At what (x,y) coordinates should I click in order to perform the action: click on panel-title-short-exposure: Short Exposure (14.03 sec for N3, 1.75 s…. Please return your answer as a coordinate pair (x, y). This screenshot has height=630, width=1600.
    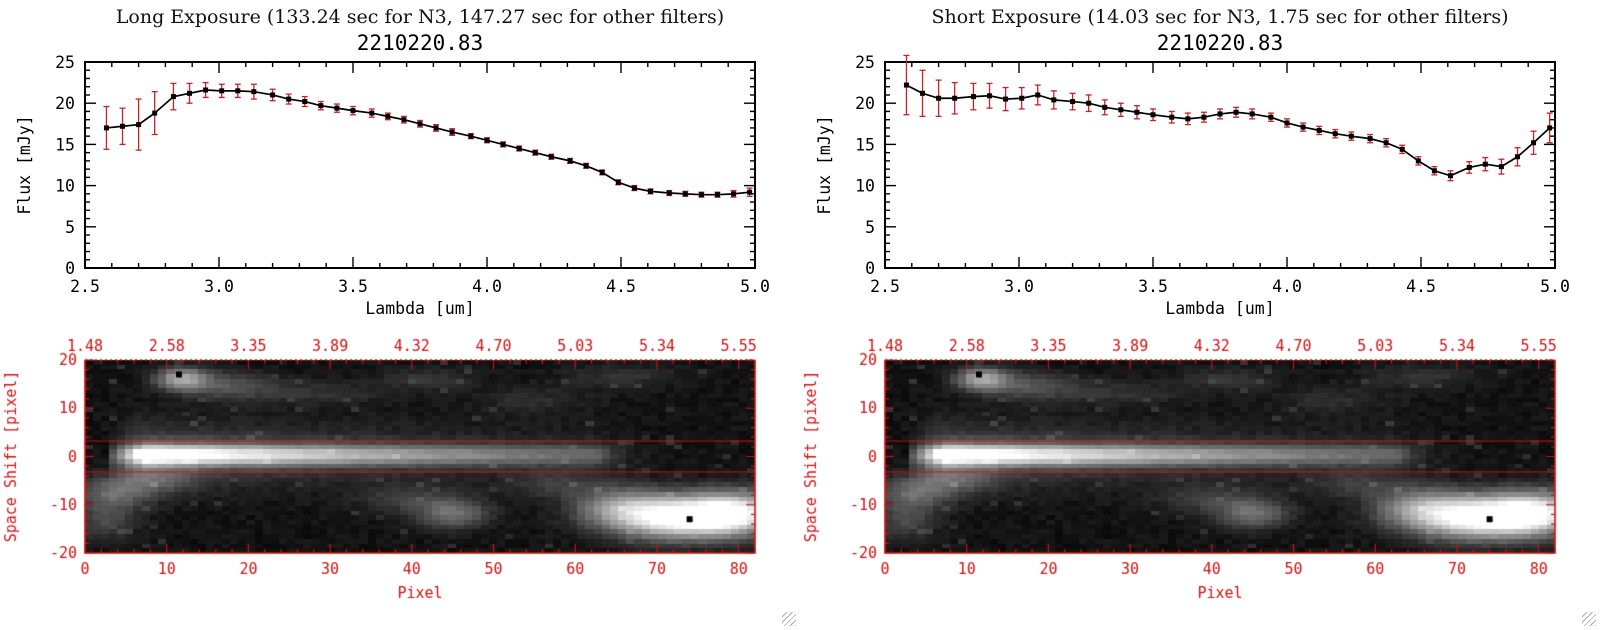
    Looking at the image, I should click on (1220, 17).